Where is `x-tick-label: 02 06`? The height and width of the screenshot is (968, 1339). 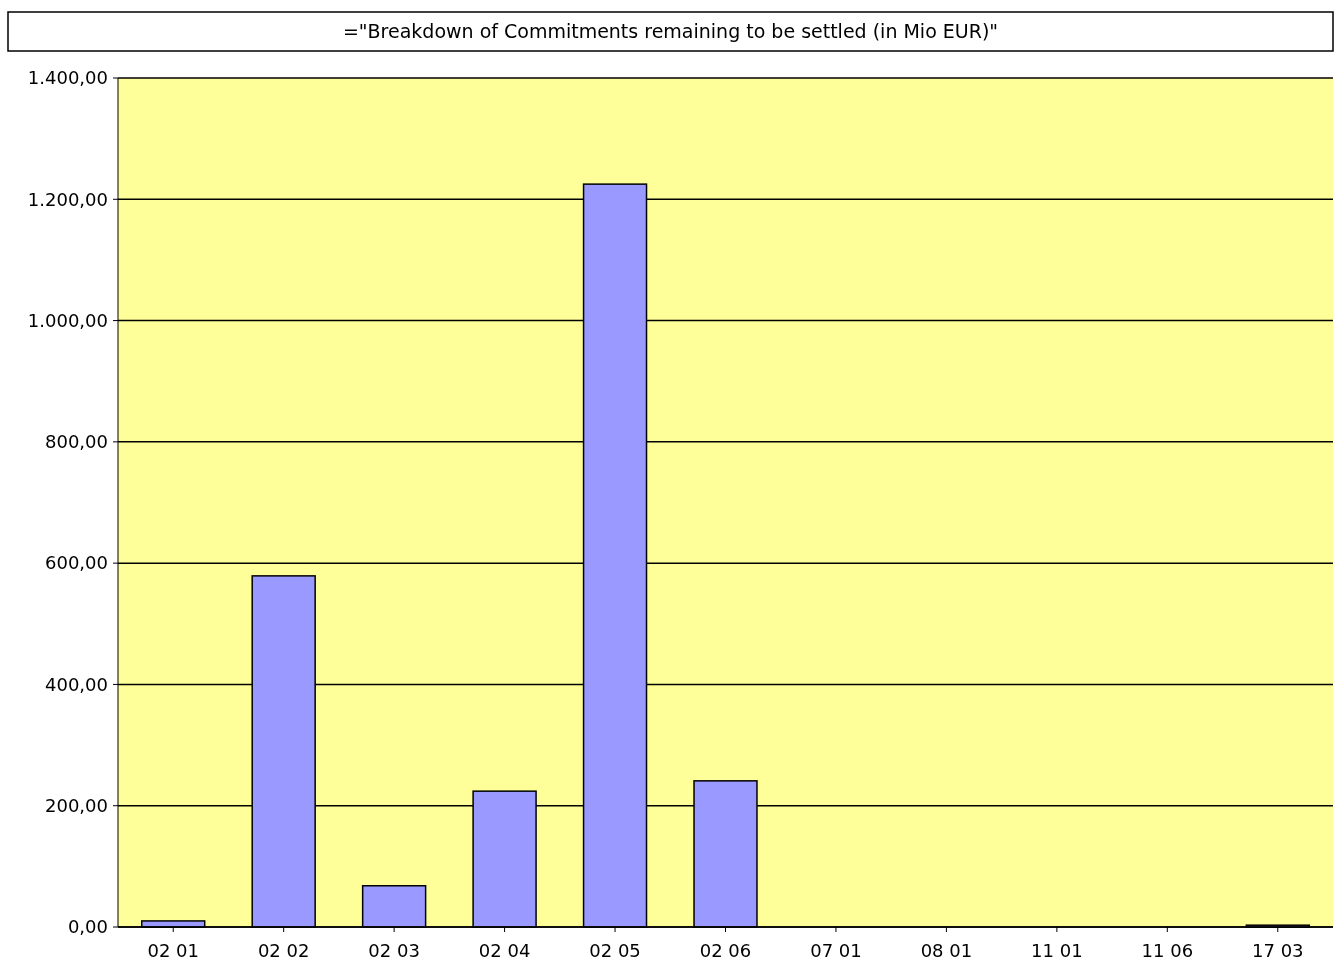
x-tick-label: 02 06 is located at coordinates (725, 950).